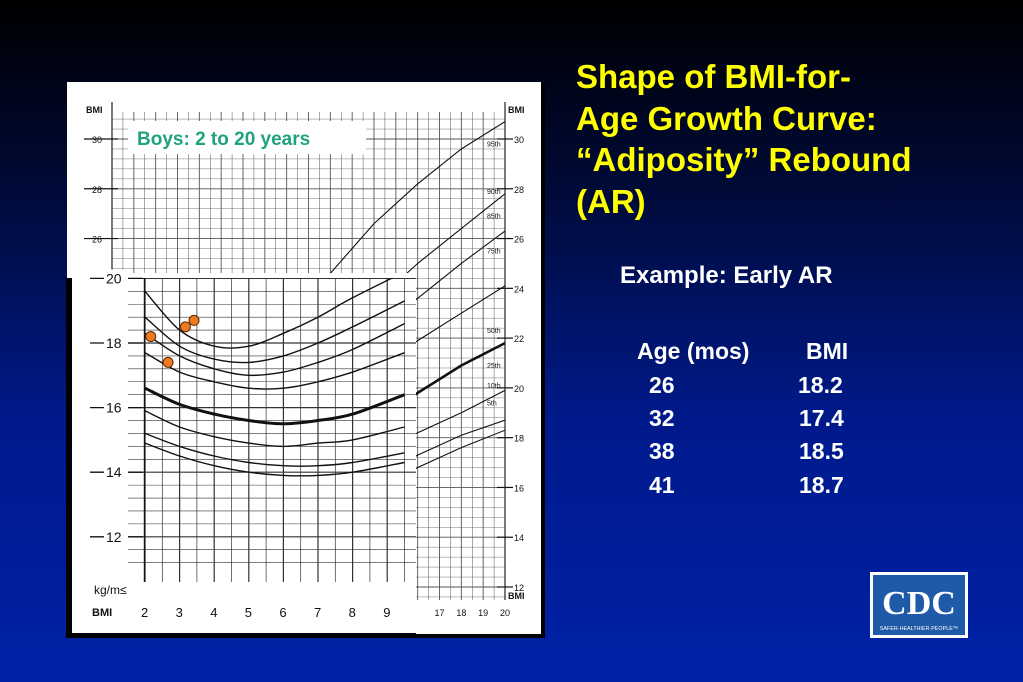 The image size is (1023, 682). Describe the element at coordinates (94, 110) in the screenshot. I see `full-chart-bmi-label-left: BMI` at that location.